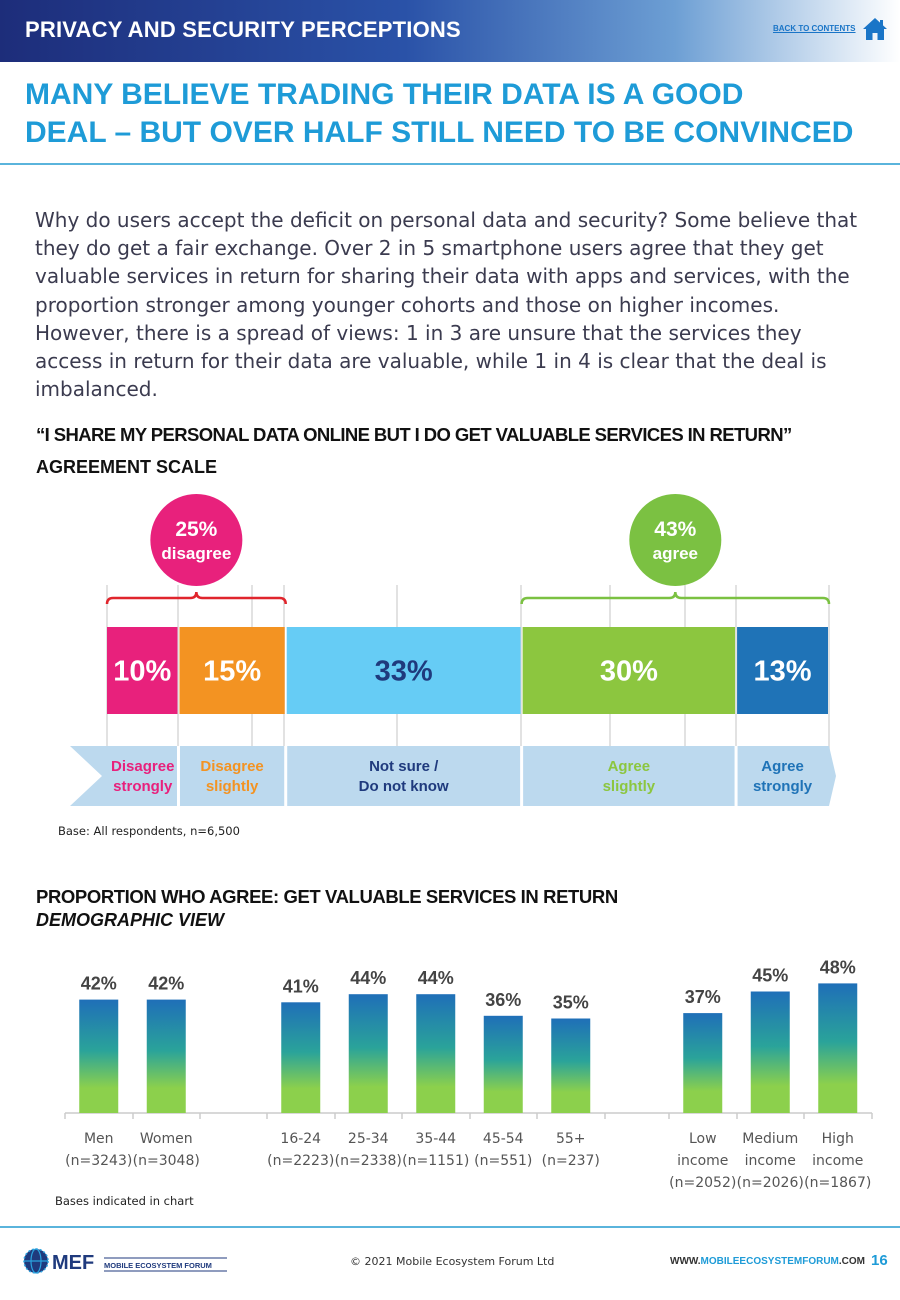 This screenshot has width=900, height=1300. Describe the element at coordinates (837, 1161) in the screenshot. I see `demo-tick-label-2-2-1: income` at that location.